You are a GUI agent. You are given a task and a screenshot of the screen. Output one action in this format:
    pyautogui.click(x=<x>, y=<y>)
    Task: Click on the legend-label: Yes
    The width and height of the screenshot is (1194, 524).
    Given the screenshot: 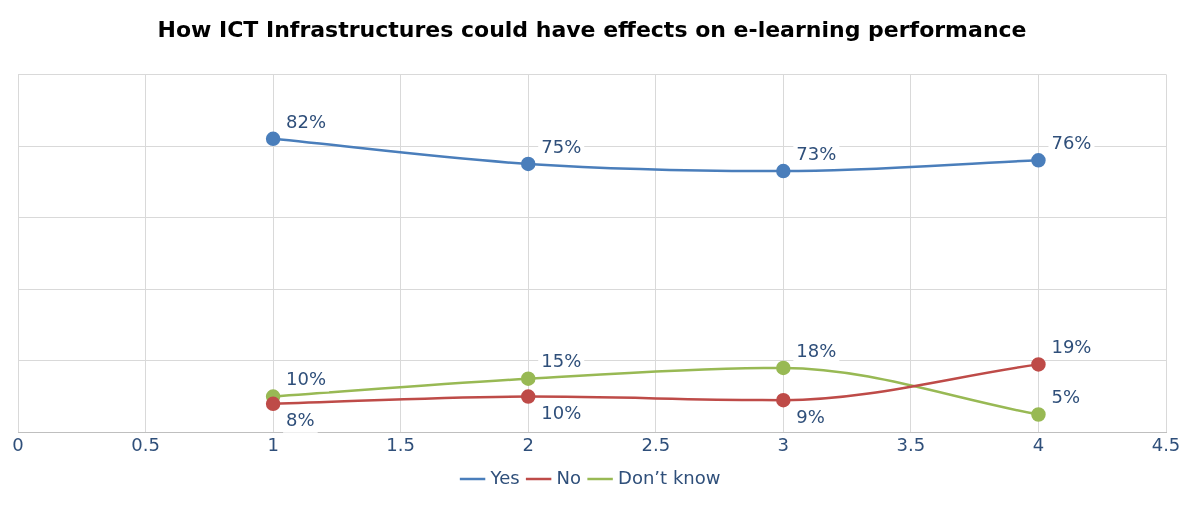 What is the action you would take?
    pyautogui.click(x=504, y=477)
    